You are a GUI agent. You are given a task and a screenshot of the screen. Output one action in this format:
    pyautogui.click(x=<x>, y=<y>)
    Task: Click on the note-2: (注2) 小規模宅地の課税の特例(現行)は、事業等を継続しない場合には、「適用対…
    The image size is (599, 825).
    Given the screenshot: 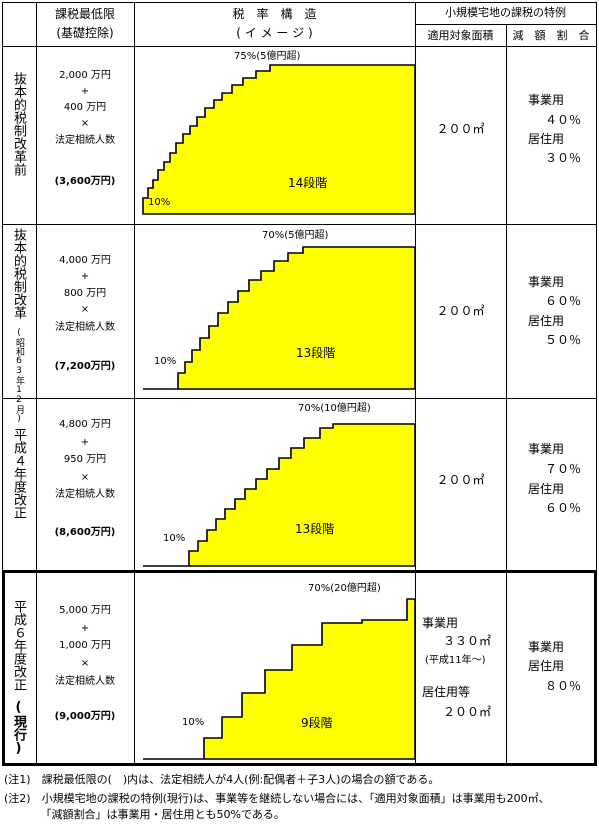 What is the action you would take?
    pyautogui.click(x=277, y=798)
    